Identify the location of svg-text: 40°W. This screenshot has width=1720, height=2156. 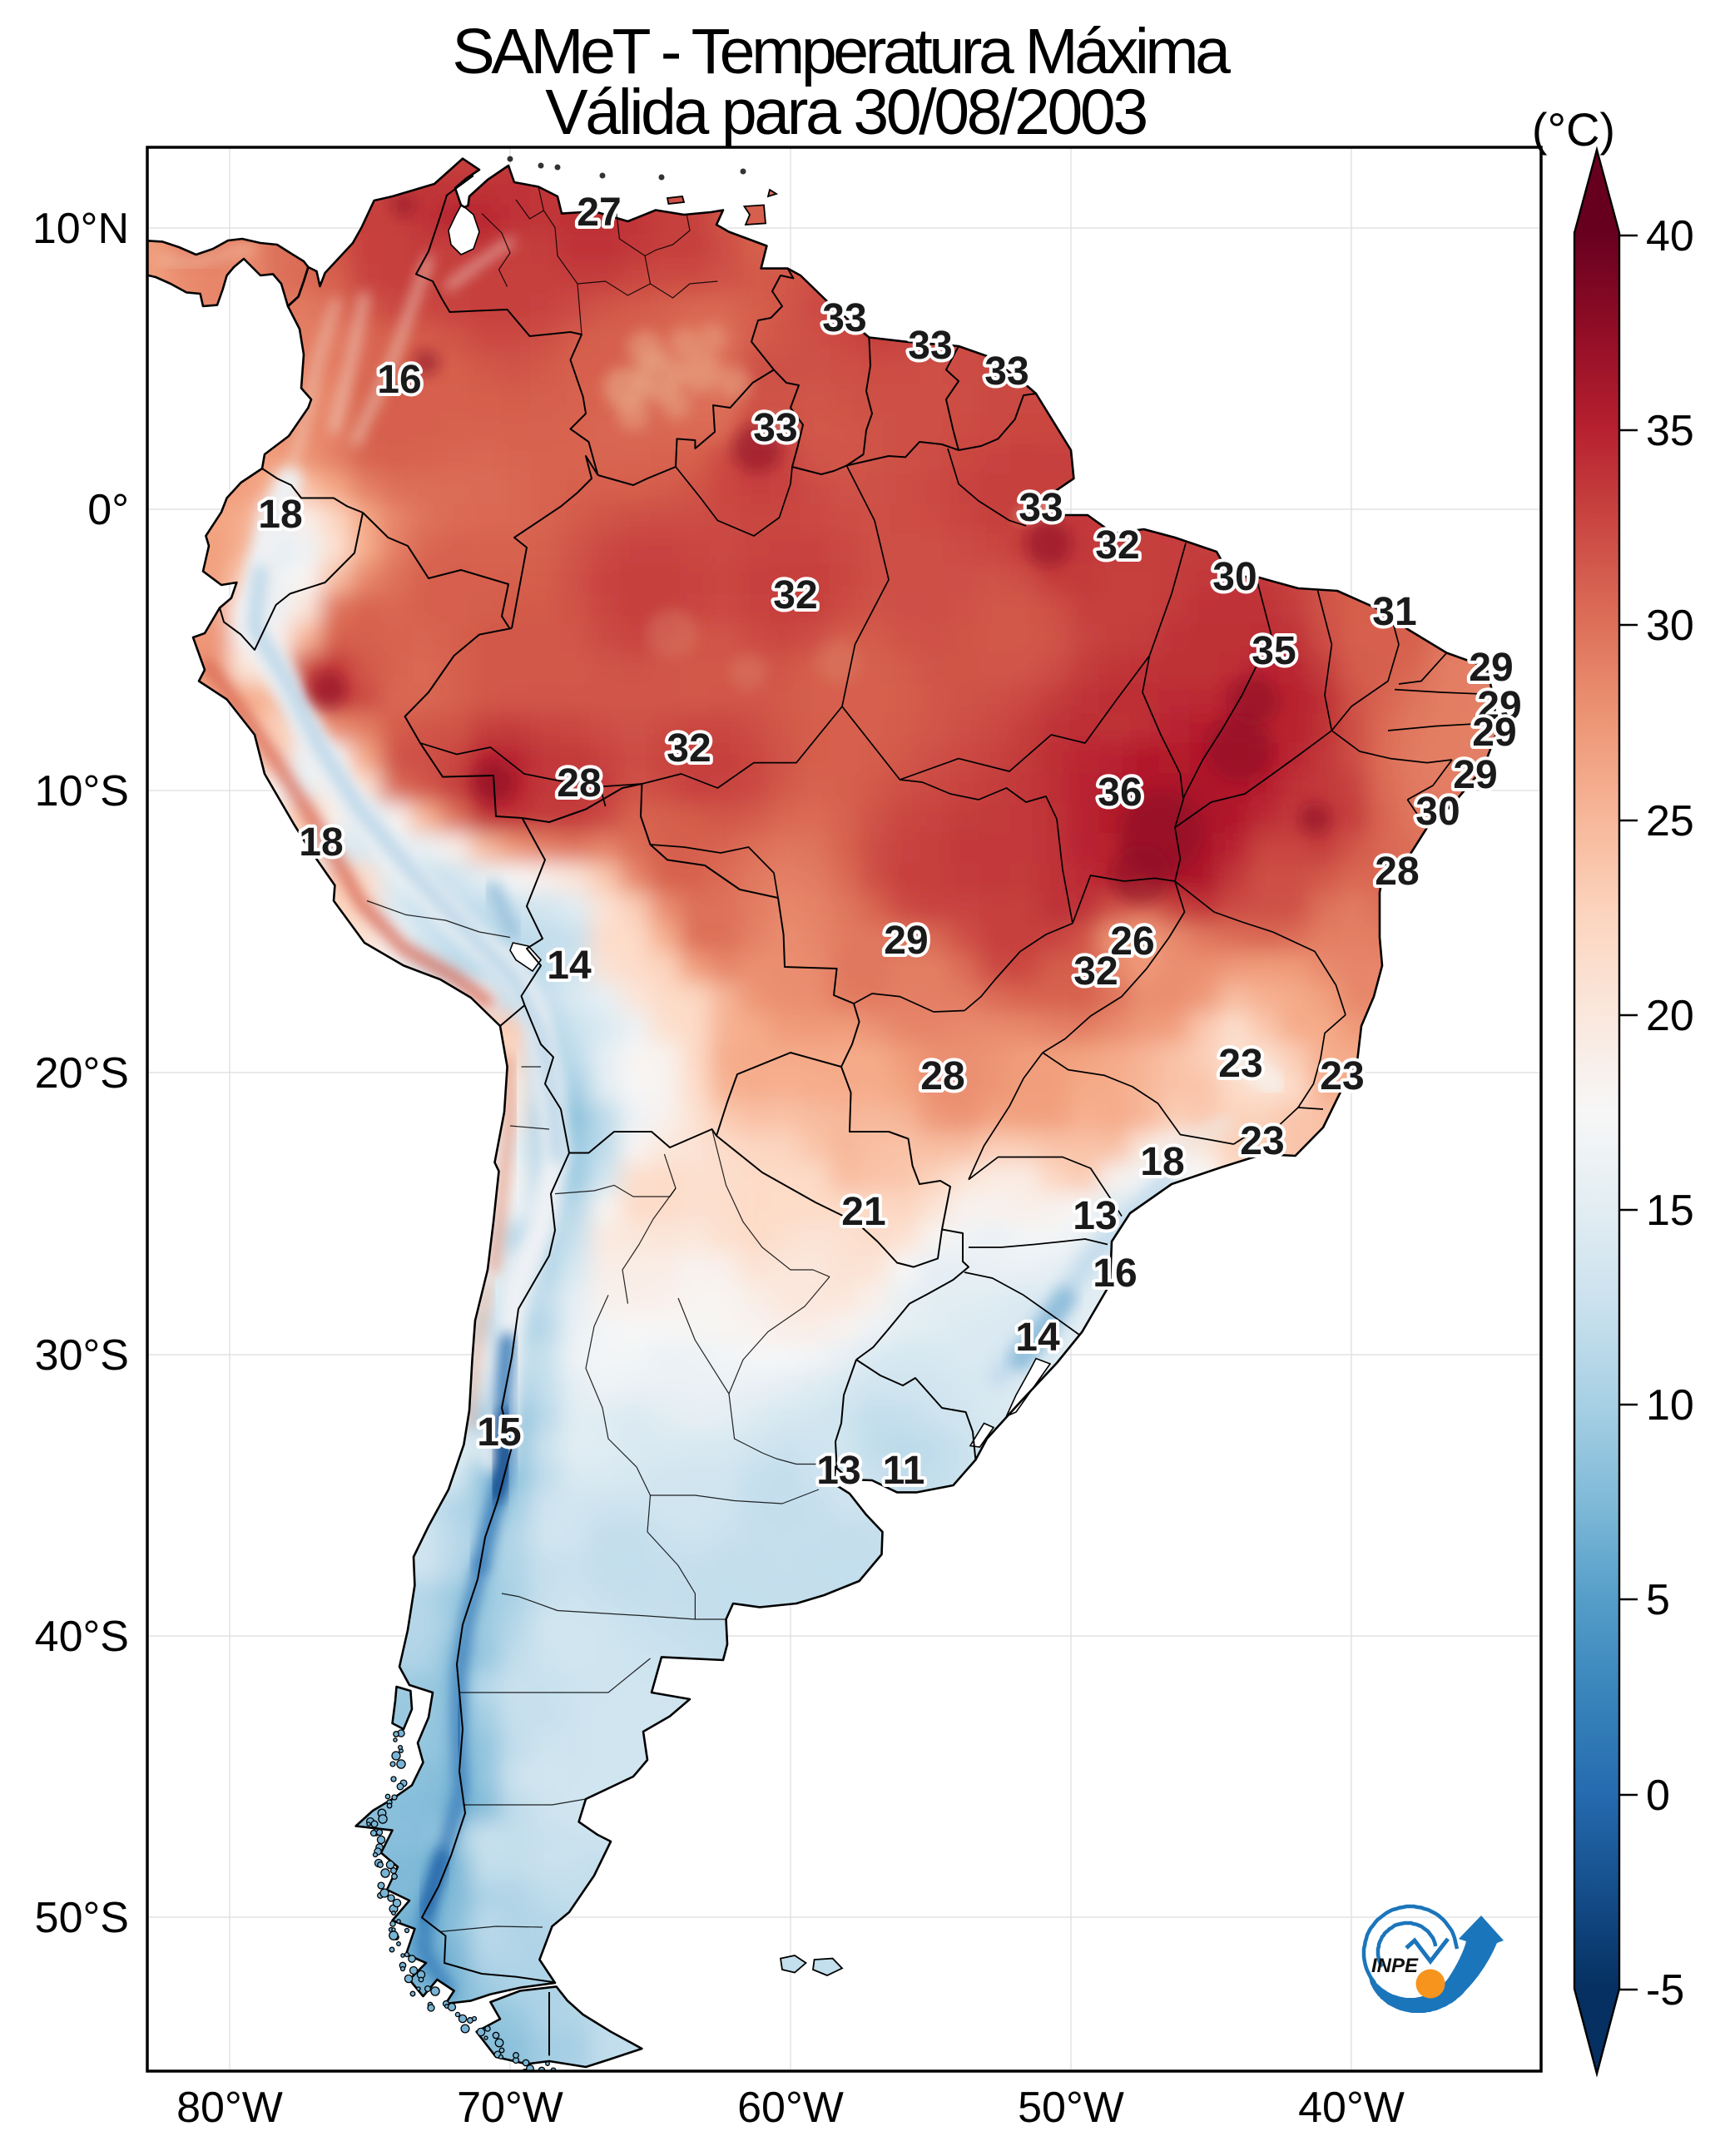
(1351, 2108).